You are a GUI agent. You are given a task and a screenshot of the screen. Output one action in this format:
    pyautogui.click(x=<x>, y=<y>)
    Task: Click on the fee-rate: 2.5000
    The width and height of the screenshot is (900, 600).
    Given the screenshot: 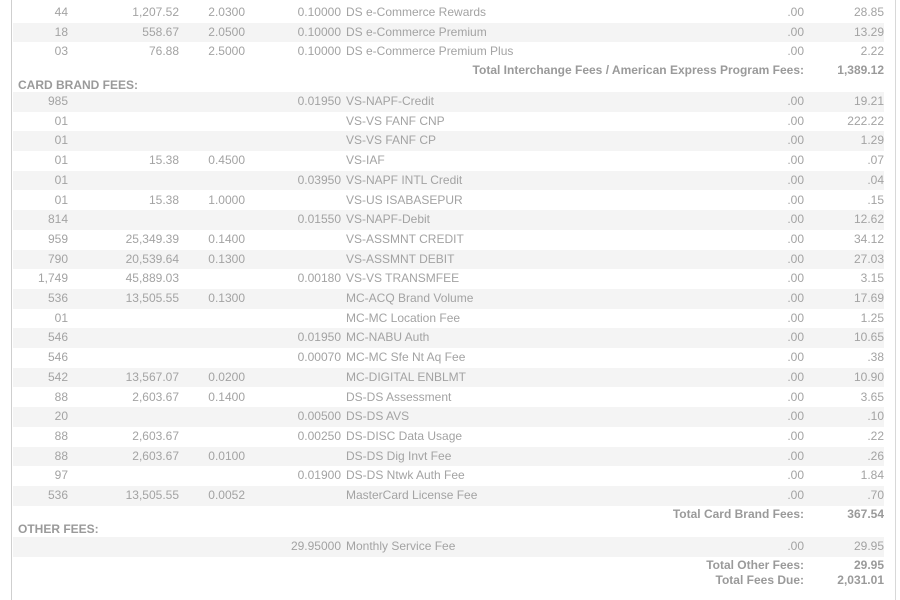 What is the action you would take?
    pyautogui.click(x=226, y=51)
    